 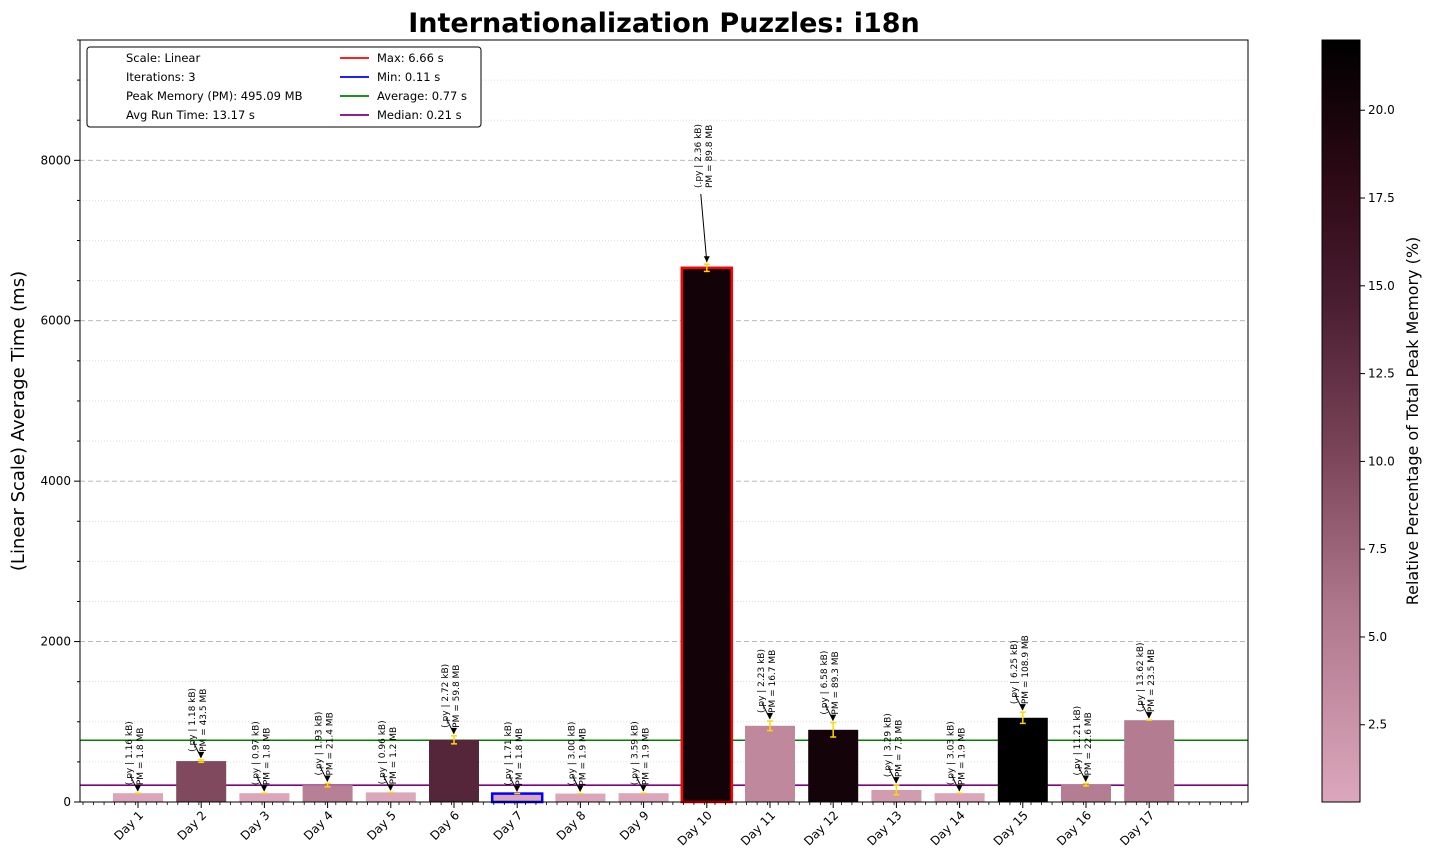 What do you see at coordinates (1146, 677) in the screenshot?
I see `bar-annotation: (.py | 13.62 kB) PM = 23.5 MB` at bounding box center [1146, 677].